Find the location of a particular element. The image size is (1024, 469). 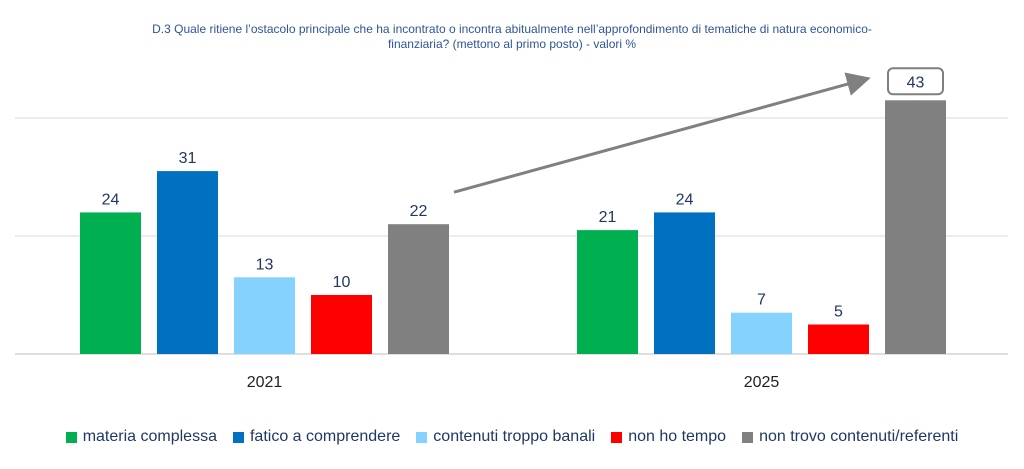

legend-item: non trovo contenuti/referenti is located at coordinates (850, 437).